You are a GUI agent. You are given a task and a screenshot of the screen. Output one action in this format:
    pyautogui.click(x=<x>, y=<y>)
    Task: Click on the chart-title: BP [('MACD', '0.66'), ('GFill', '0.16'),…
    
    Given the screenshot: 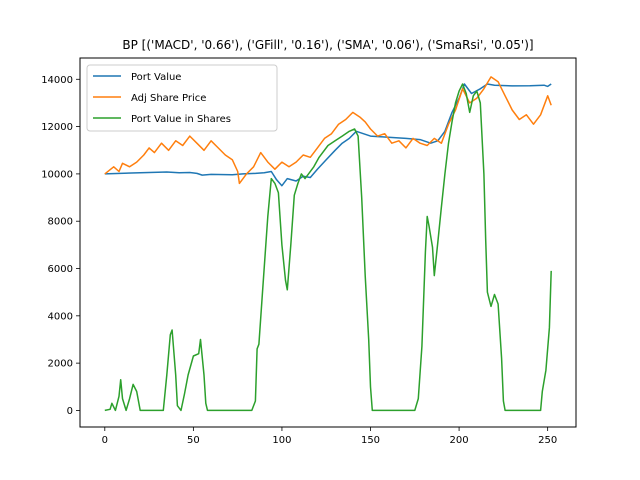 What is the action you would take?
    pyautogui.click(x=327, y=45)
    